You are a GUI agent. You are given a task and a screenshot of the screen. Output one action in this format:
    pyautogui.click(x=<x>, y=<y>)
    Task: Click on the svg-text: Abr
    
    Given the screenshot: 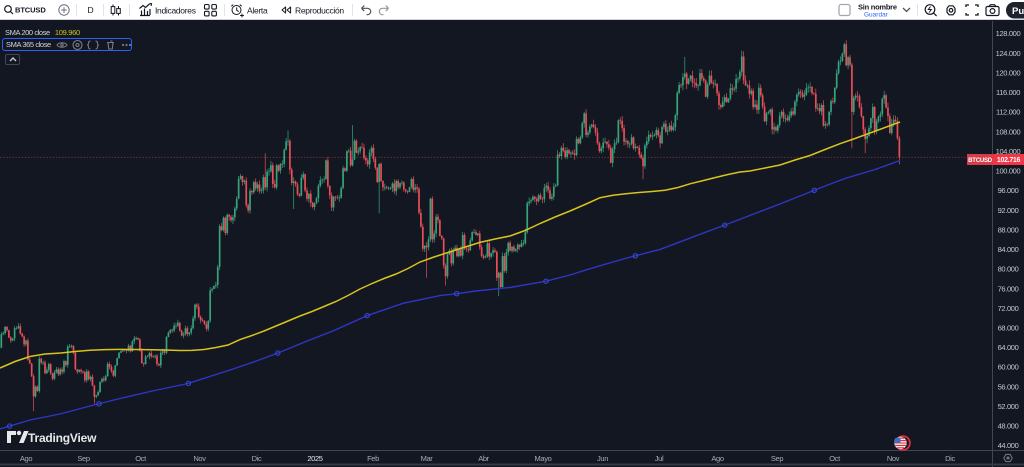 What is the action you would take?
    pyautogui.click(x=483, y=458)
    